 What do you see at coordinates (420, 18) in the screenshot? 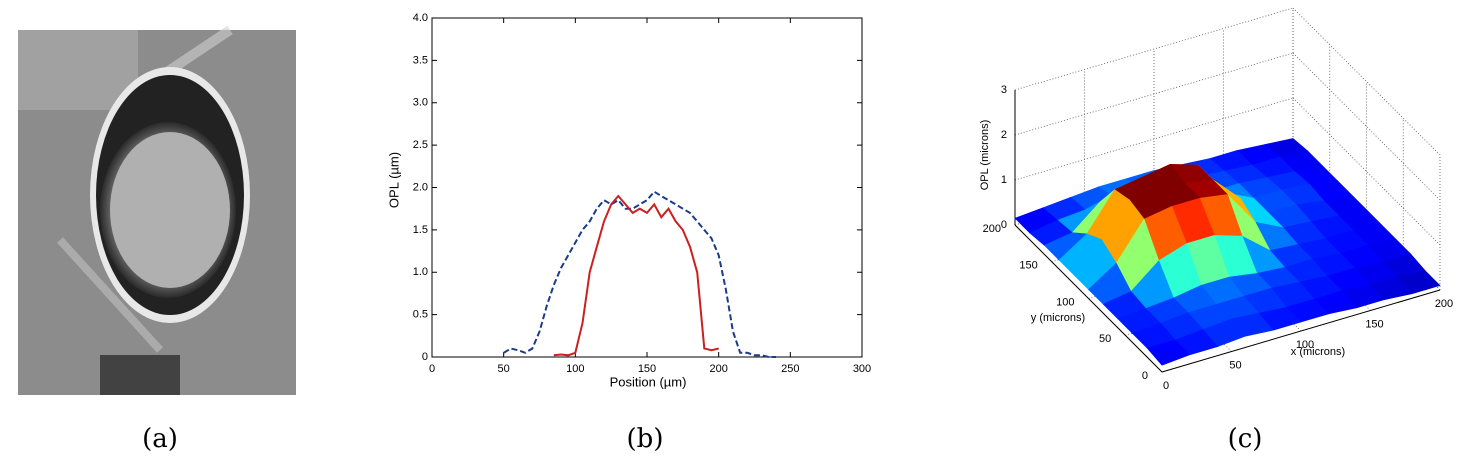
I see `y-tick-label: 4.0` at bounding box center [420, 18].